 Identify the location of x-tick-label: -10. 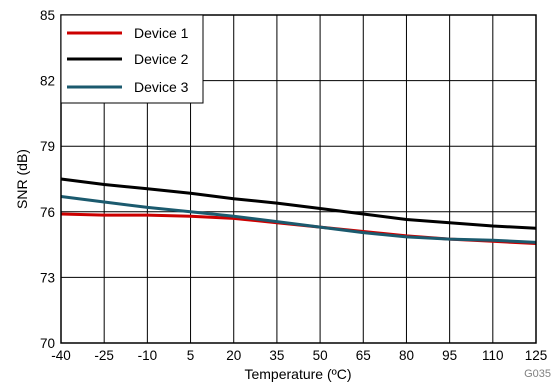
(148, 355).